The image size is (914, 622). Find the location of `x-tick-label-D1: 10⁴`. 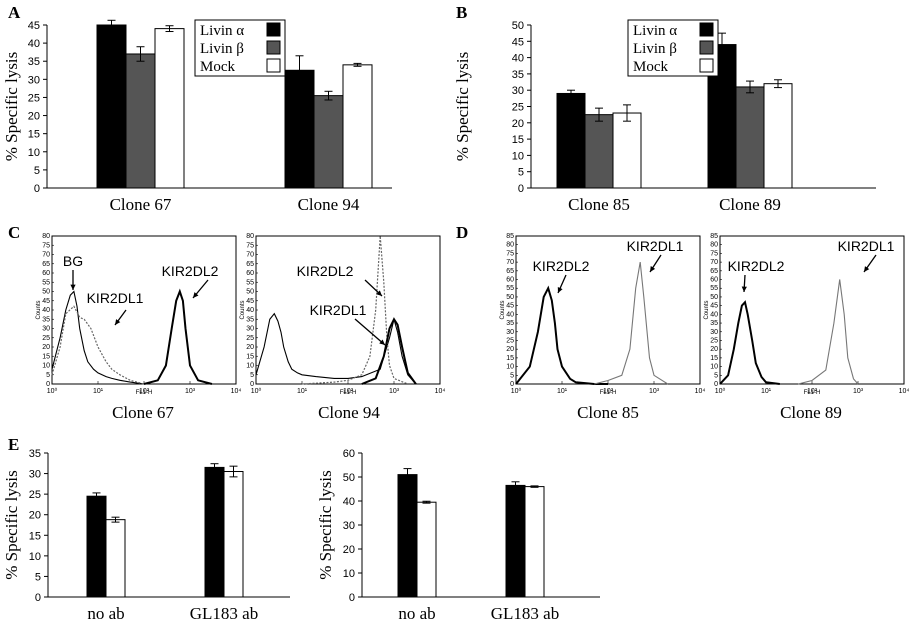

x-tick-label-D1: 10⁴ is located at coordinates (700, 391).